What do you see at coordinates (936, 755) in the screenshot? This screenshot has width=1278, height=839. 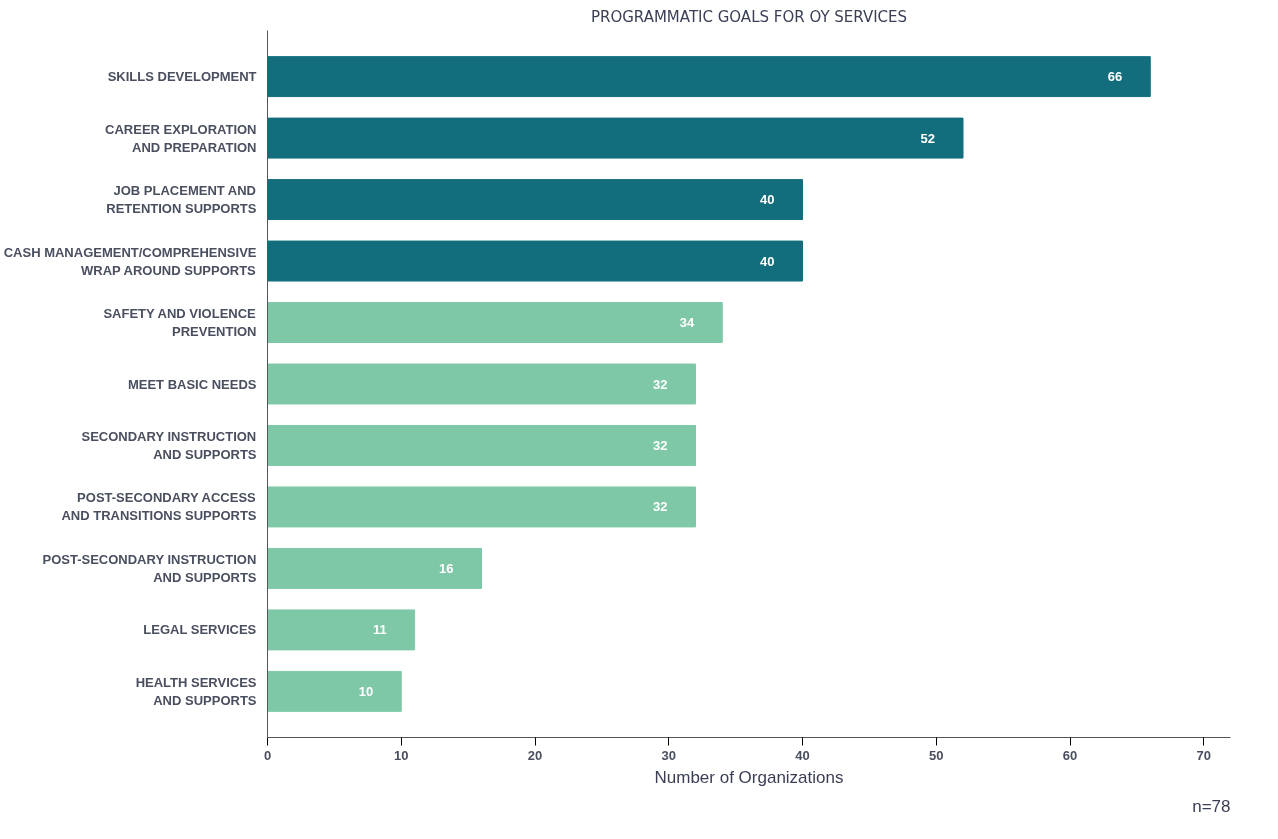 I see `x-tick-label: 50` at bounding box center [936, 755].